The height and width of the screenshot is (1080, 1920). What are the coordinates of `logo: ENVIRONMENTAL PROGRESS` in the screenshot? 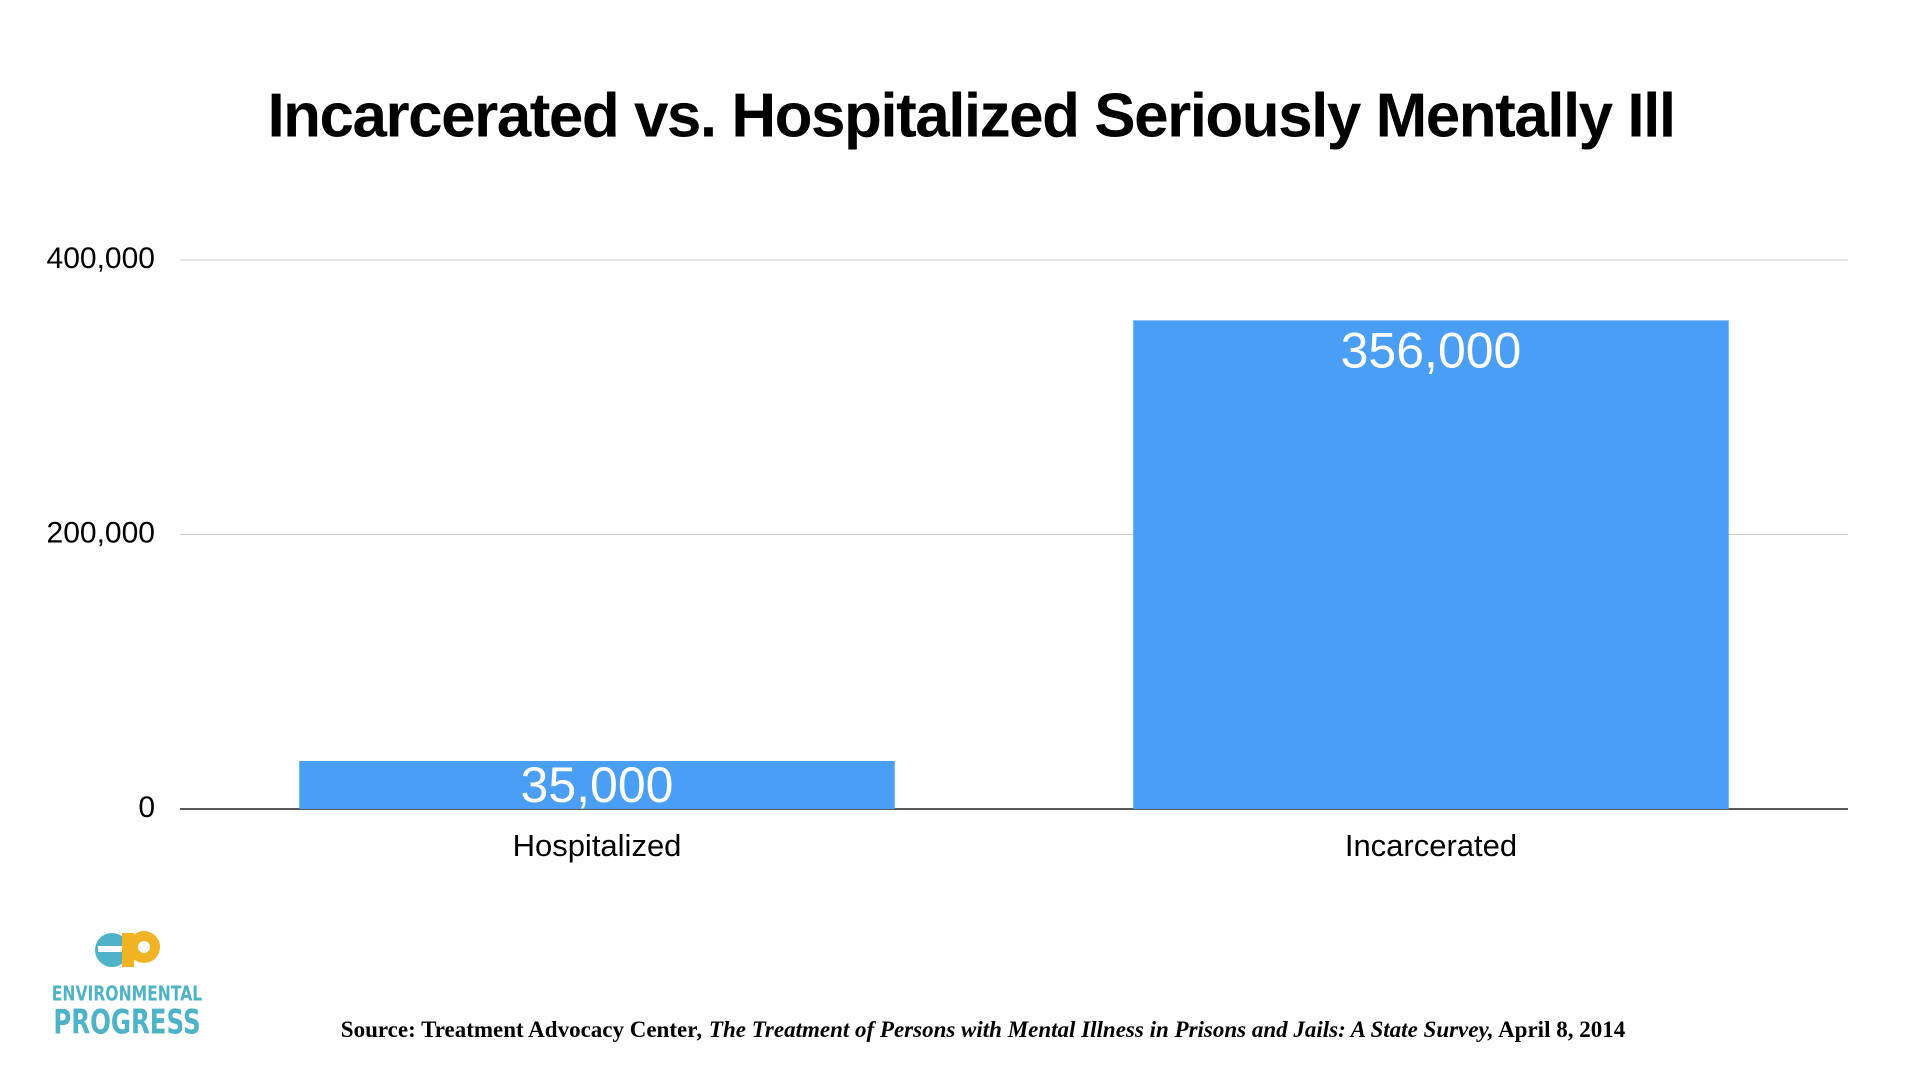 It's located at (127, 986).